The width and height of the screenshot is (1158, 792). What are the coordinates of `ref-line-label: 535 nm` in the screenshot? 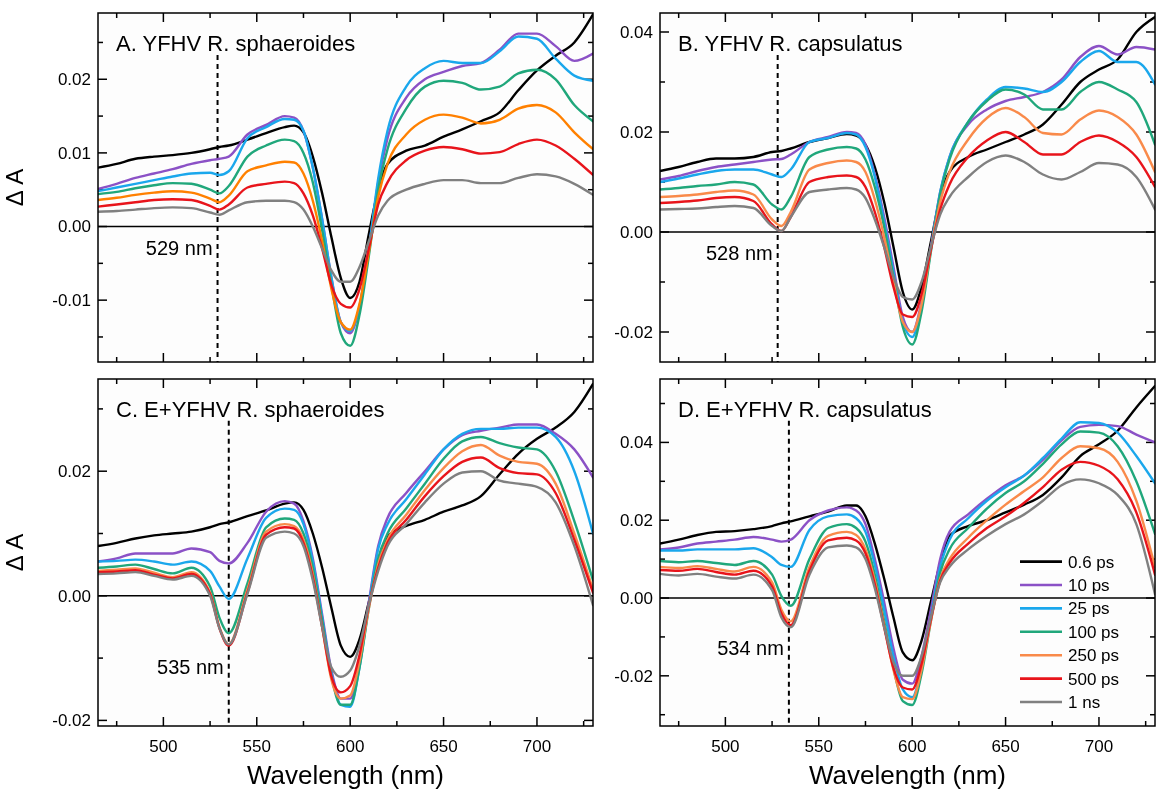 It's located at (190, 666).